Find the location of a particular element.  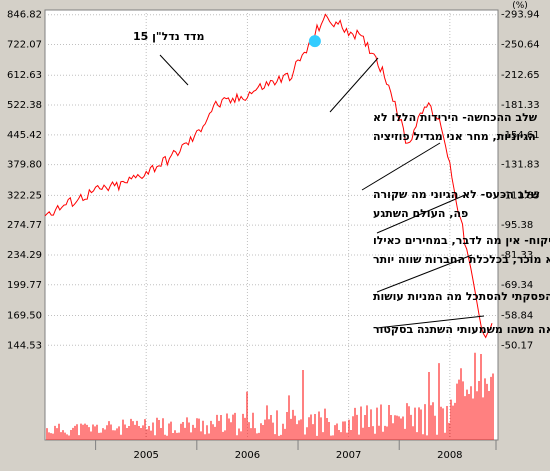

y-tick-label-left: 169.50 is located at coordinates (24, 315).